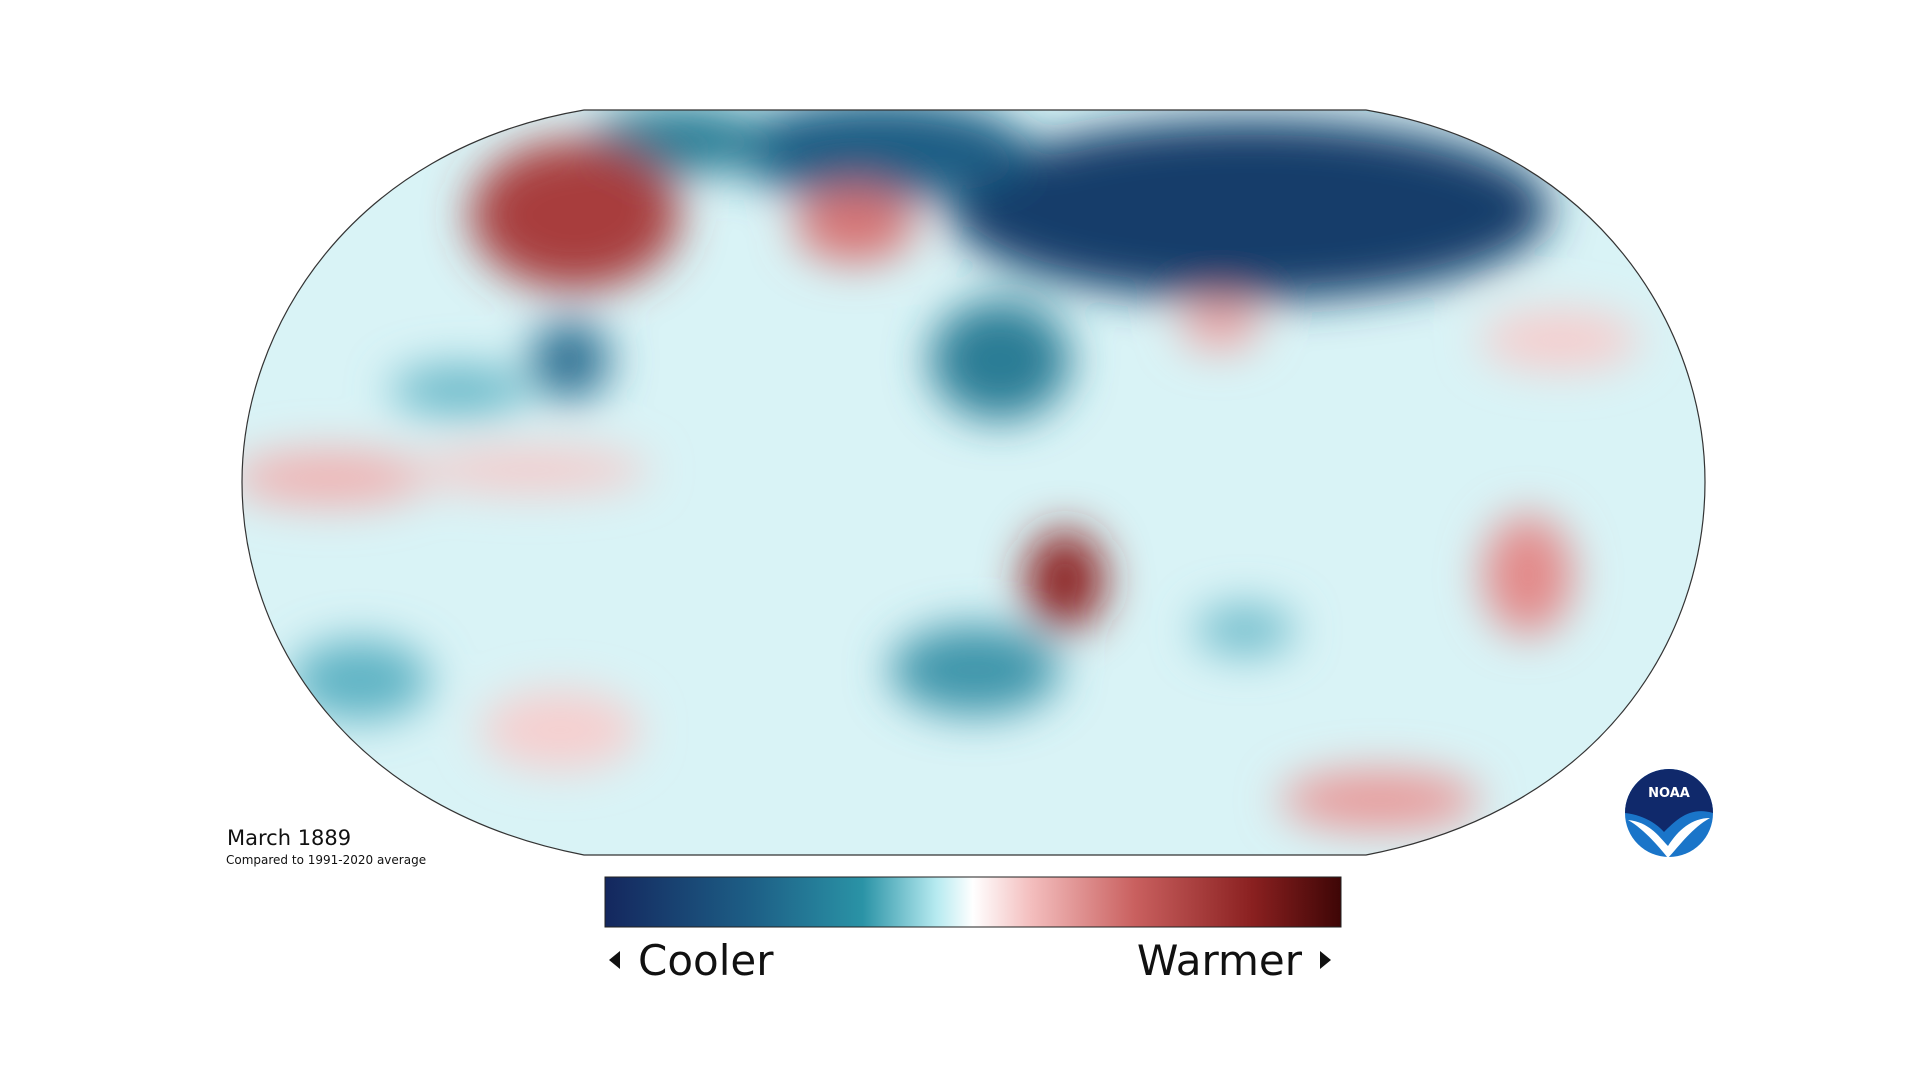  Describe the element at coordinates (973, 902) in the screenshot. I see `color-bar` at that location.